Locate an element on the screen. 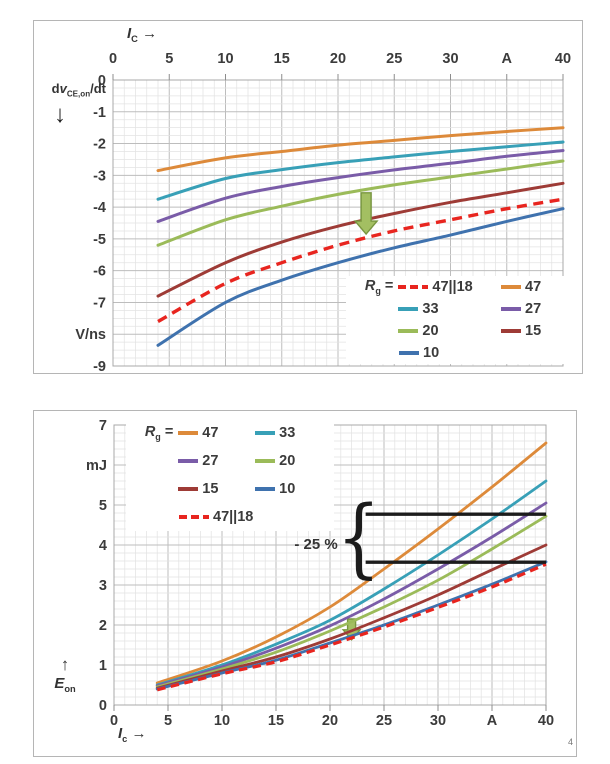 The width and height of the screenshot is (610, 764). legend-row: 10 is located at coordinates (463, 353).